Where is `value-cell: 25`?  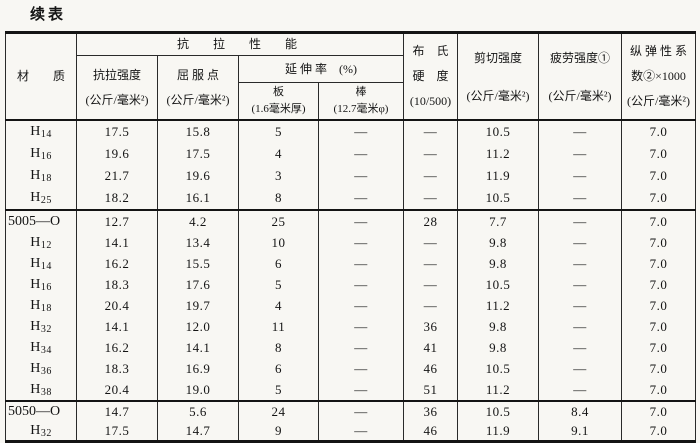
value-cell: 25 is located at coordinates (278, 220).